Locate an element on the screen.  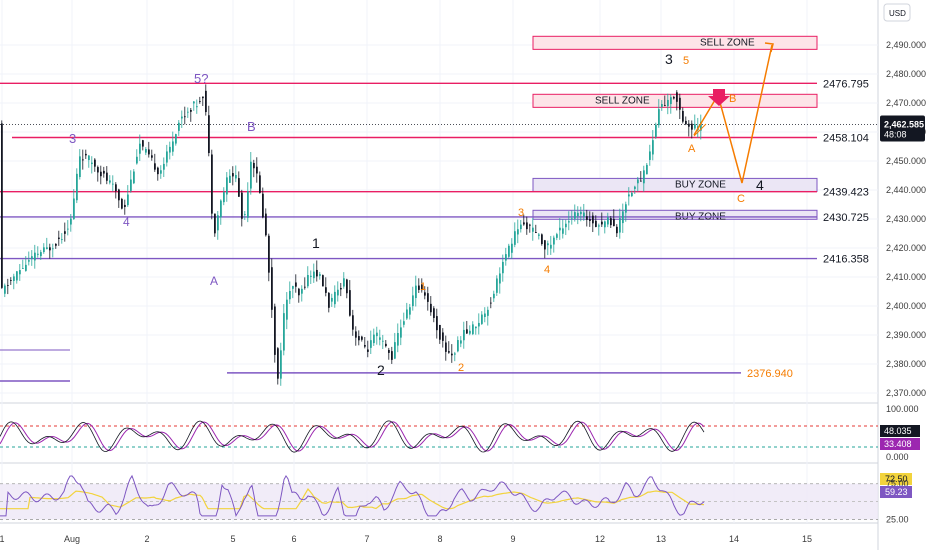
wave-label: 5? is located at coordinates (201, 78).